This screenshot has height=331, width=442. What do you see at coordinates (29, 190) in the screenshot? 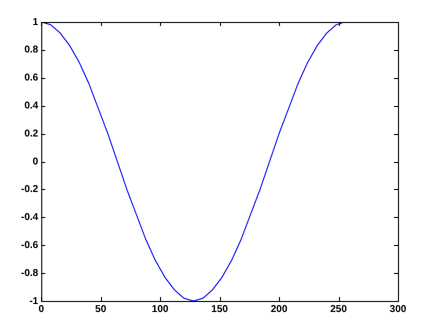
I see `y-tick-label: -0.2` at bounding box center [29, 190].